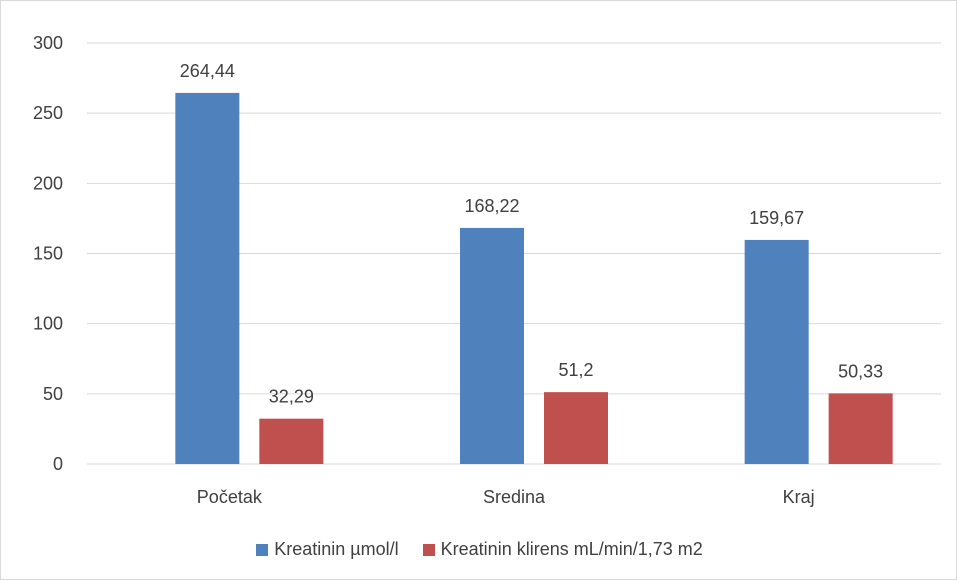 This screenshot has height=581, width=957. I want to click on legend-item-series-1: Kreatinin µmol/l, so click(327, 549).